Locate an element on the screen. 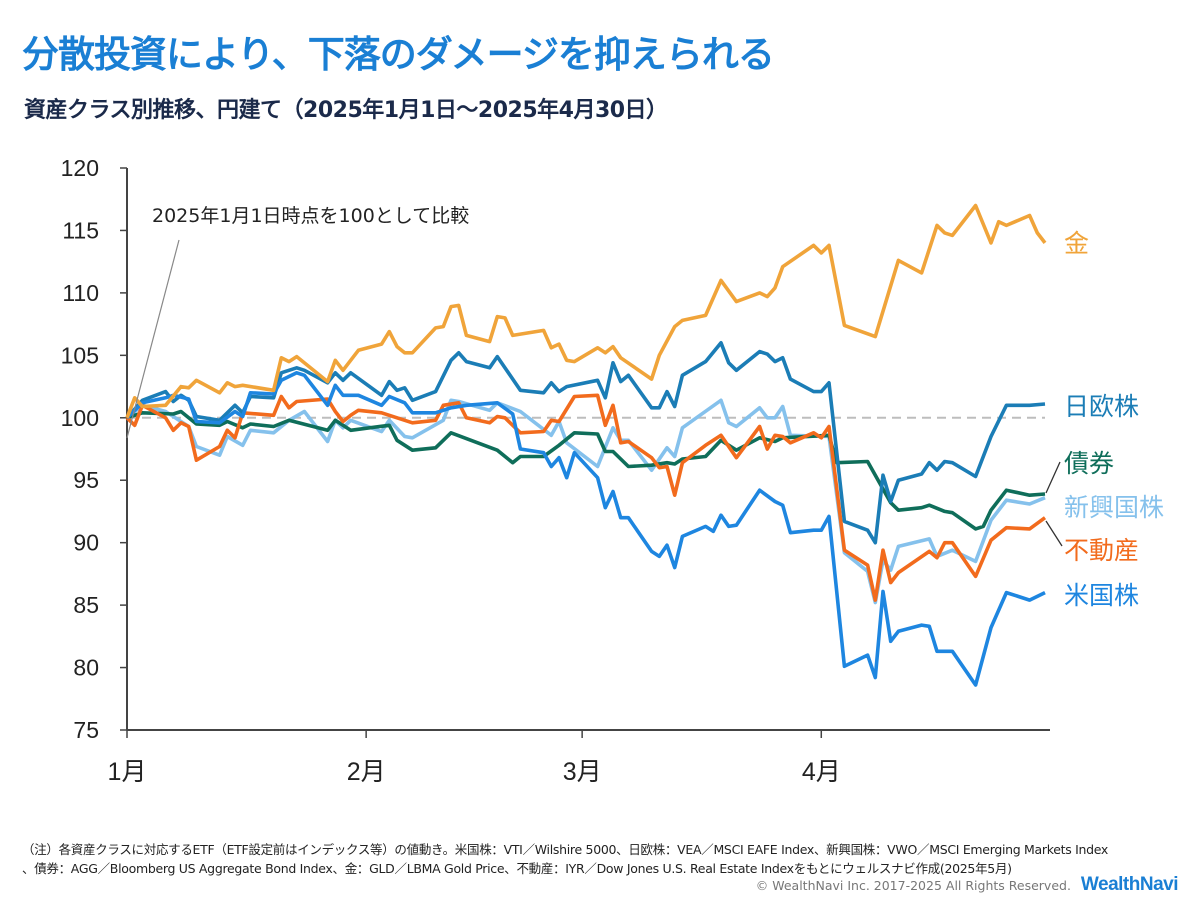  y-tick-label: 85 is located at coordinates (86, 605).